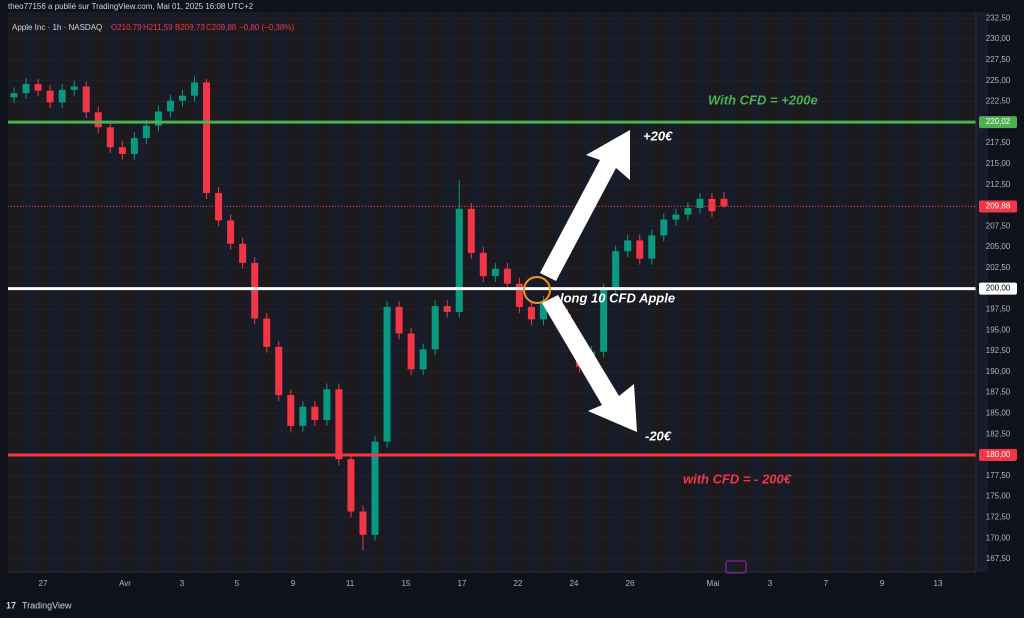 This screenshot has width=1024, height=618. What do you see at coordinates (537, 290) in the screenshot?
I see `entry-marker` at bounding box center [537, 290].